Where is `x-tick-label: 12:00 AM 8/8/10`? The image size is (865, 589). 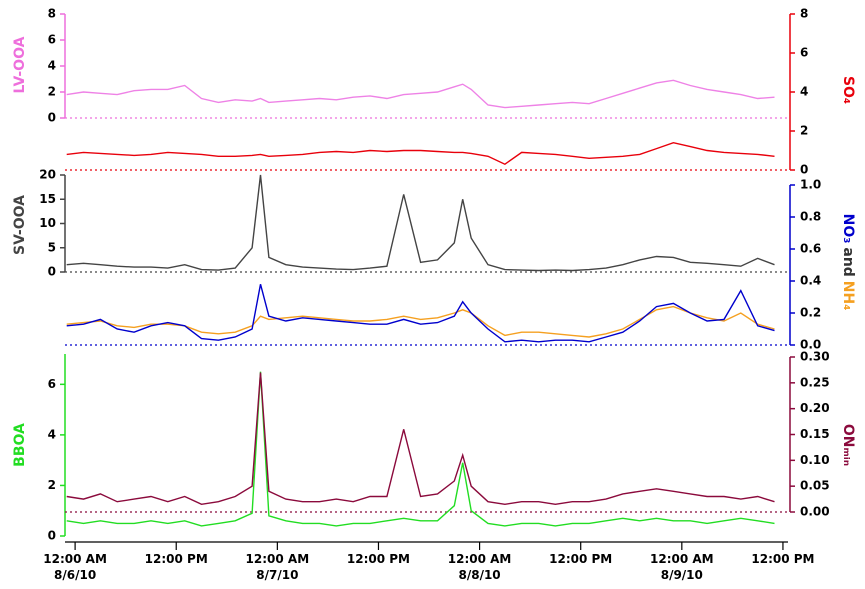
x-tick-label: 12:00 AM 8/8/10 is located at coordinates (479, 567).